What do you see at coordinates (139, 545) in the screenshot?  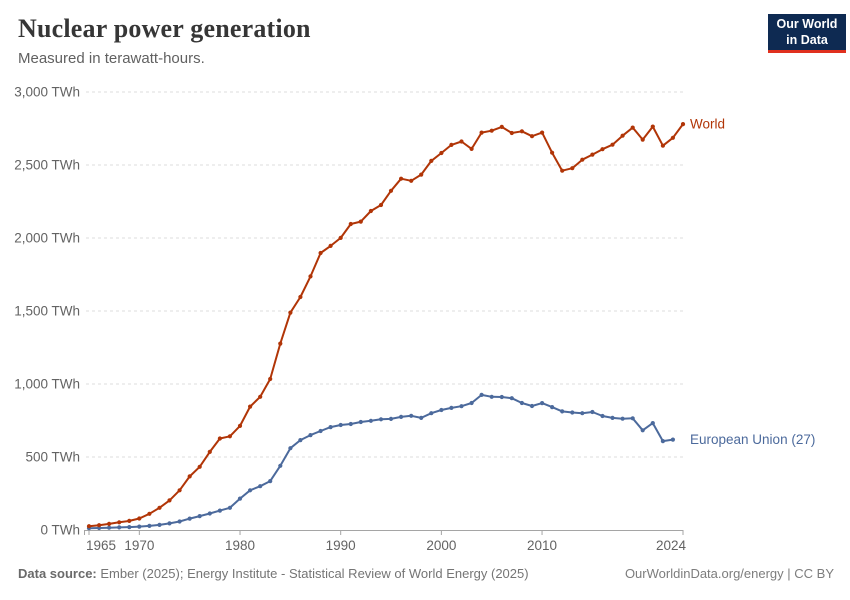 I see `x-axis-tick-label: 1970` at bounding box center [139, 545].